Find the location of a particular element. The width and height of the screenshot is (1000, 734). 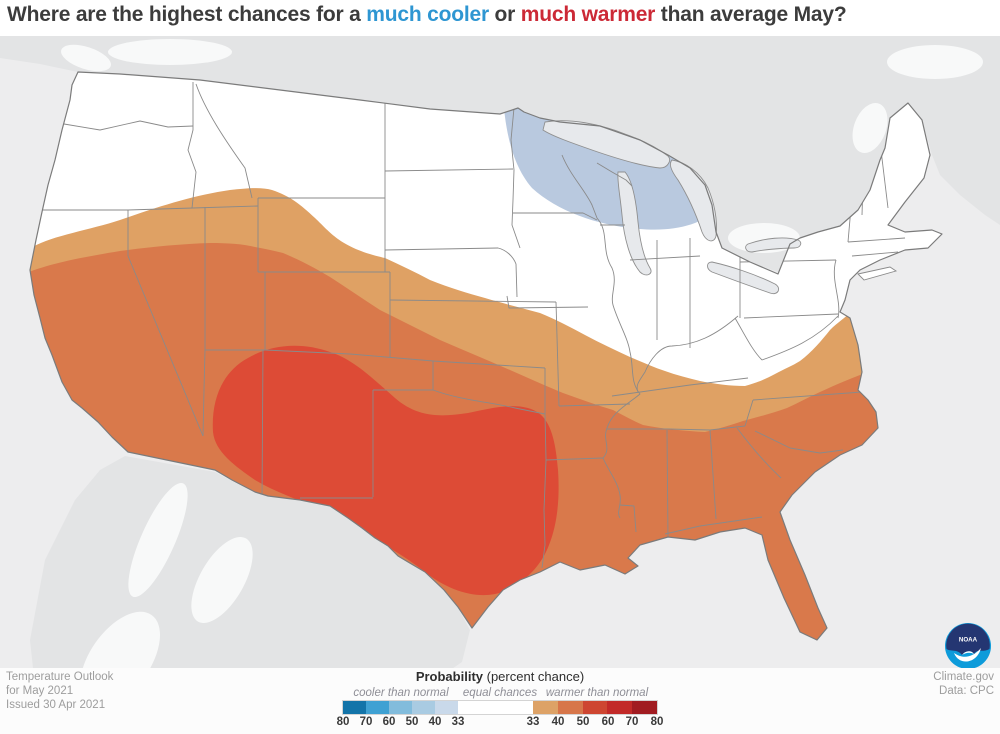

title-or: or is located at coordinates (504, 14).